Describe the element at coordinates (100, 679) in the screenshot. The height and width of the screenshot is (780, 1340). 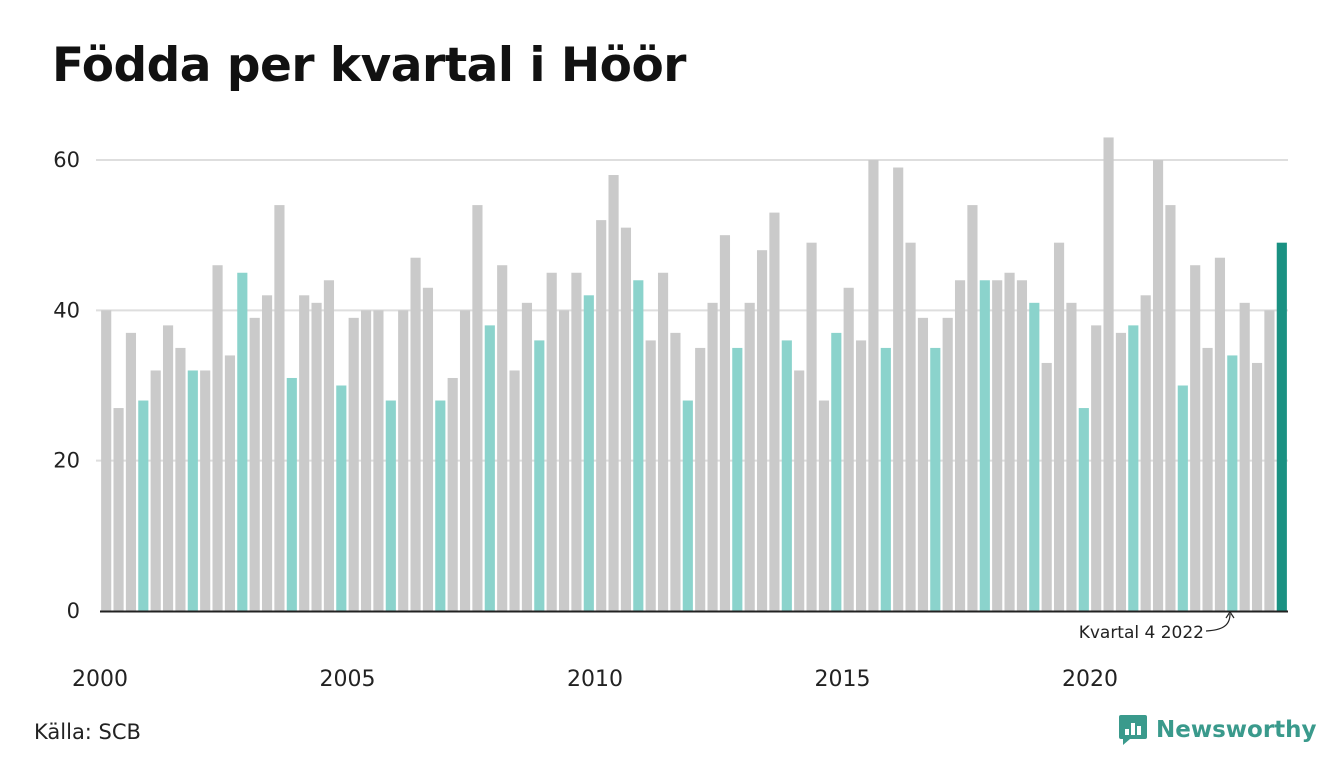
I see `x-tick-label: 2000` at that location.